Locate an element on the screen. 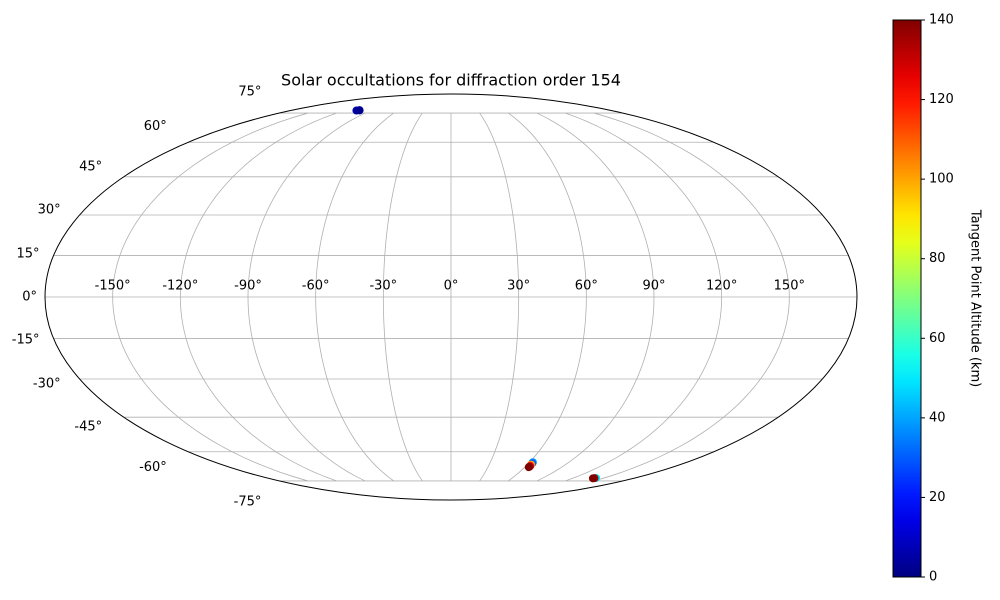 This screenshot has width=1000, height=600. y-tick-label: 60° is located at coordinates (155, 126).